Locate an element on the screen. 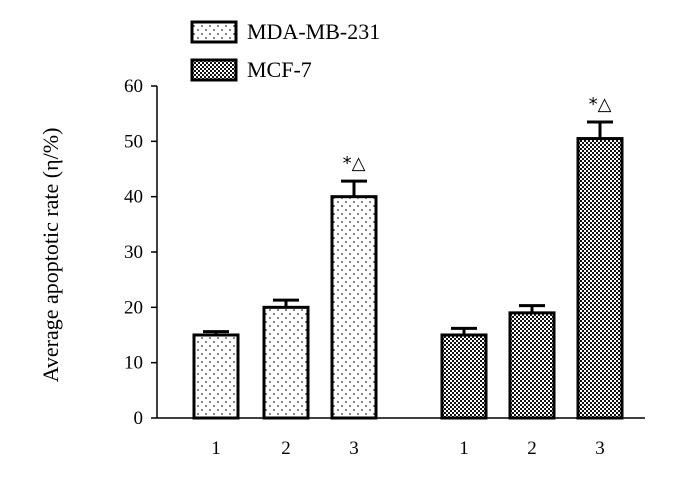 The height and width of the screenshot is (483, 700). y-tick-label: 10 is located at coordinates (133, 363).